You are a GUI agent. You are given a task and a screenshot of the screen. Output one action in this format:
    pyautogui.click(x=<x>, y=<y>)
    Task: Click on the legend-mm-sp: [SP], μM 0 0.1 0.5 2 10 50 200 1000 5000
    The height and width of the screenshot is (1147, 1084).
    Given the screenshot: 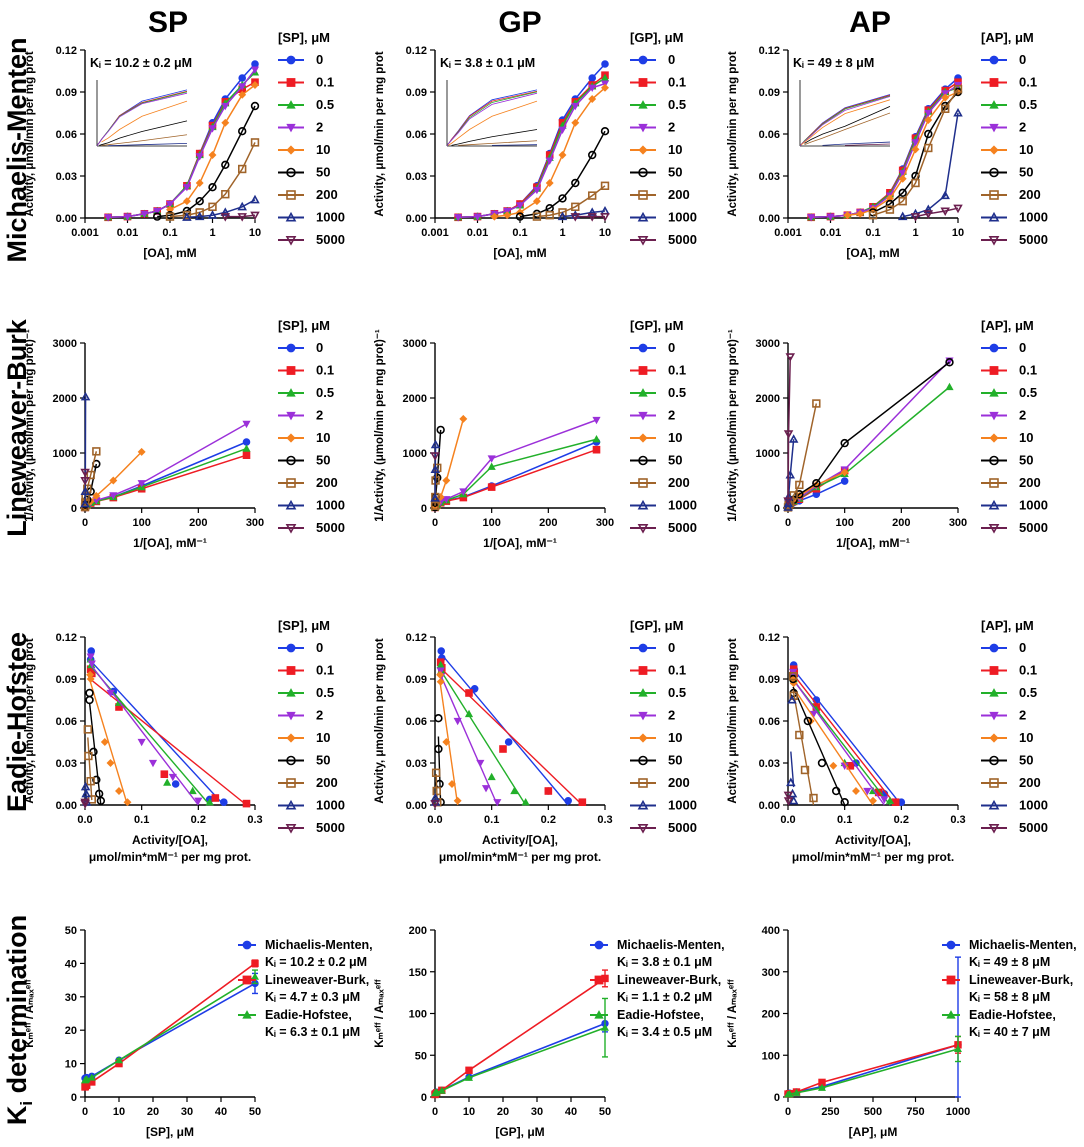 What is the action you would take?
    pyautogui.click(x=311, y=138)
    